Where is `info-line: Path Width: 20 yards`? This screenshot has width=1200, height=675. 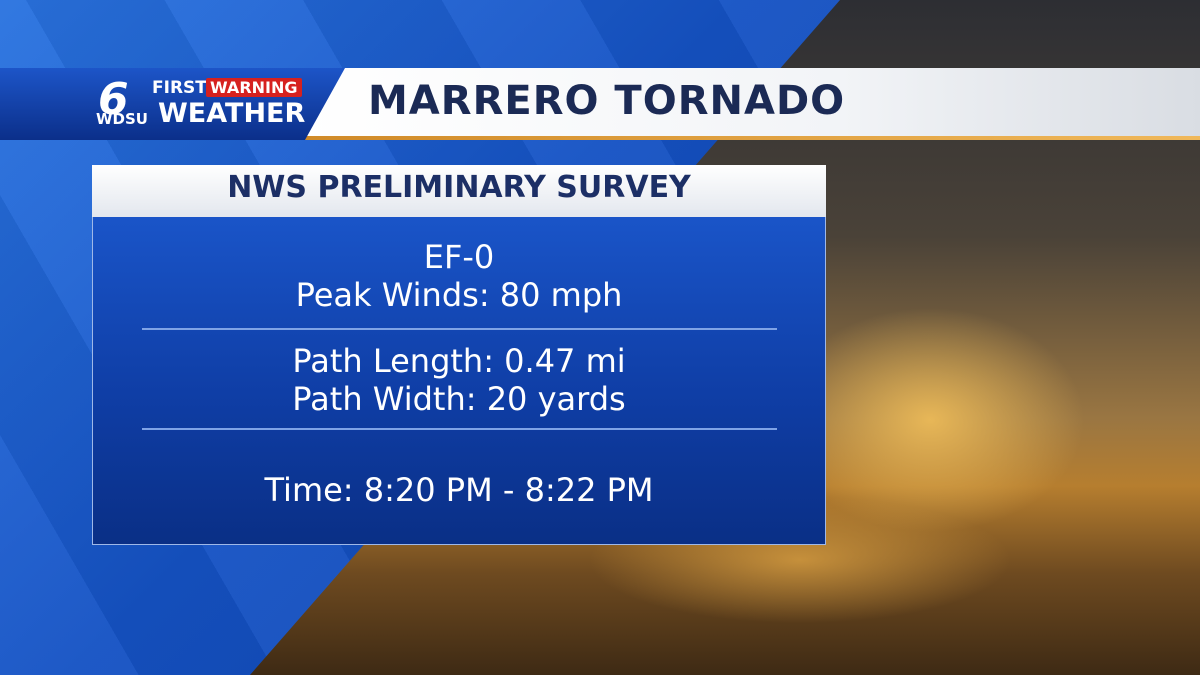
info-line: Path Width: 20 yards is located at coordinates (459, 399).